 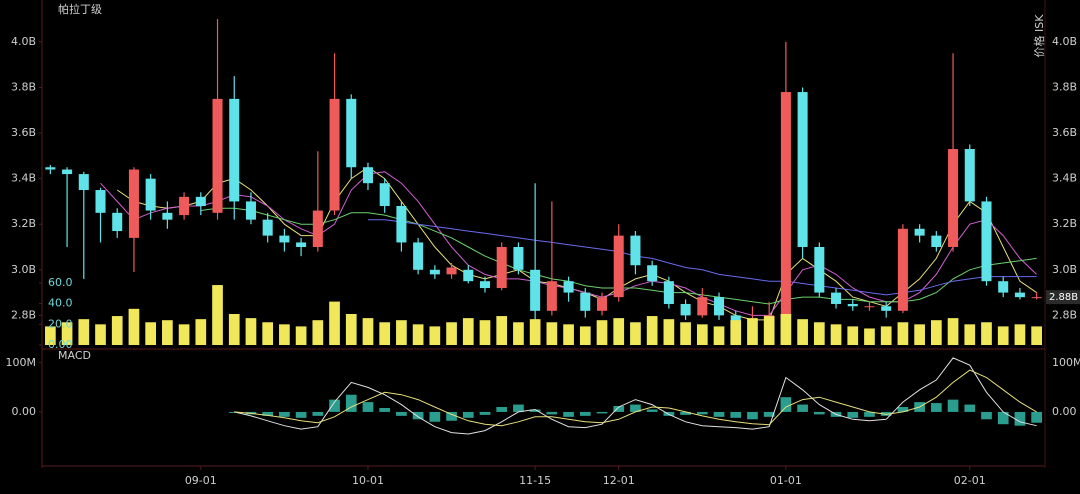 I want to click on price-marker: 2.88B, so click(x=1063, y=297).